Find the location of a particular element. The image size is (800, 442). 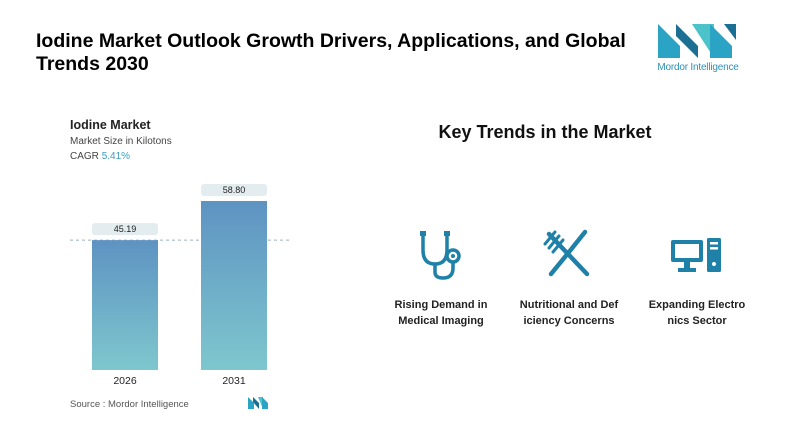

x-tick-label-2031: 2031 is located at coordinates (234, 381).